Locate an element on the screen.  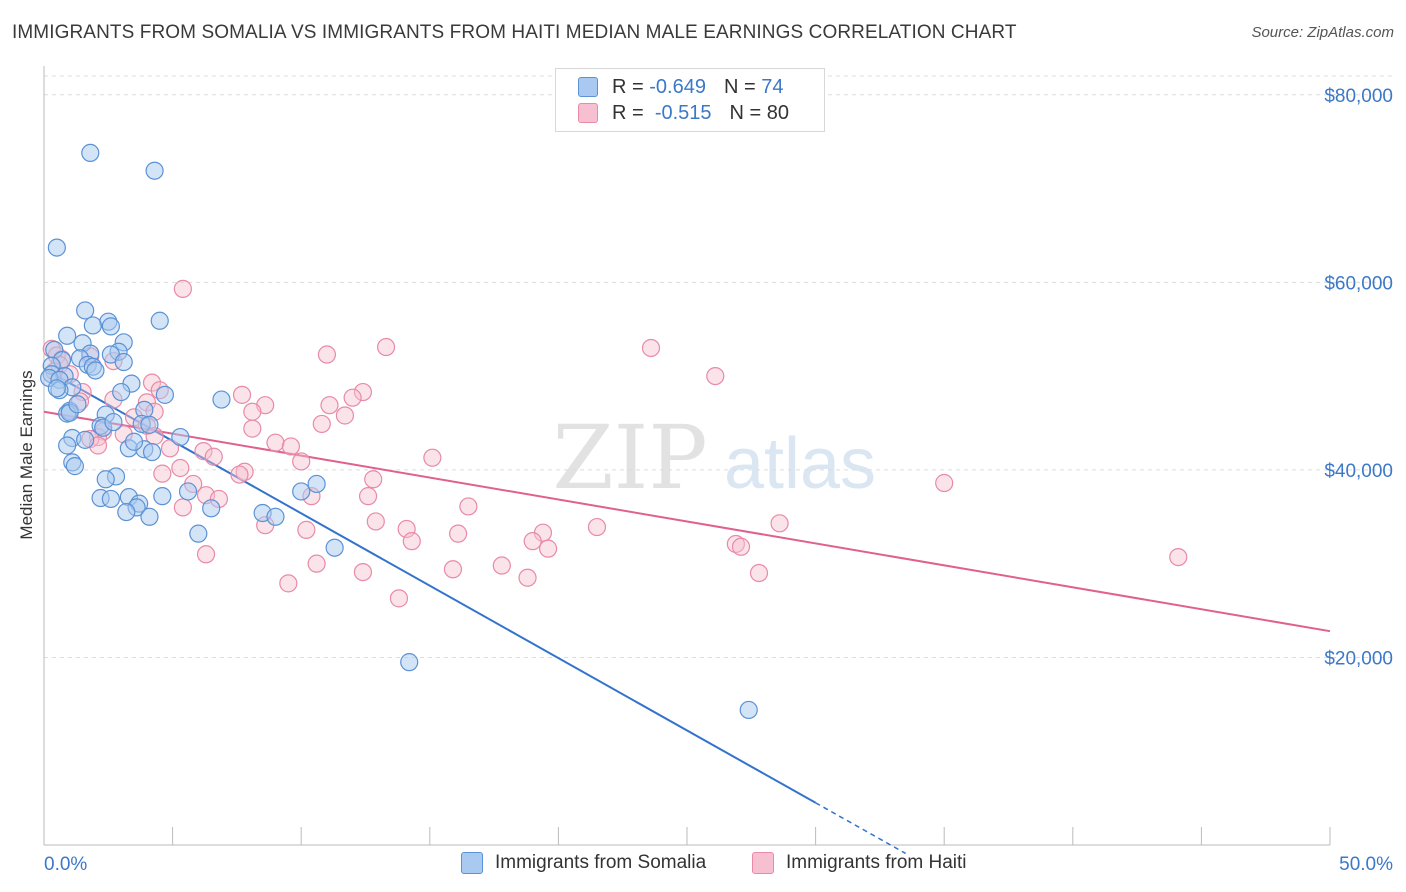
r-value: -0.515 is located at coordinates (683, 112).